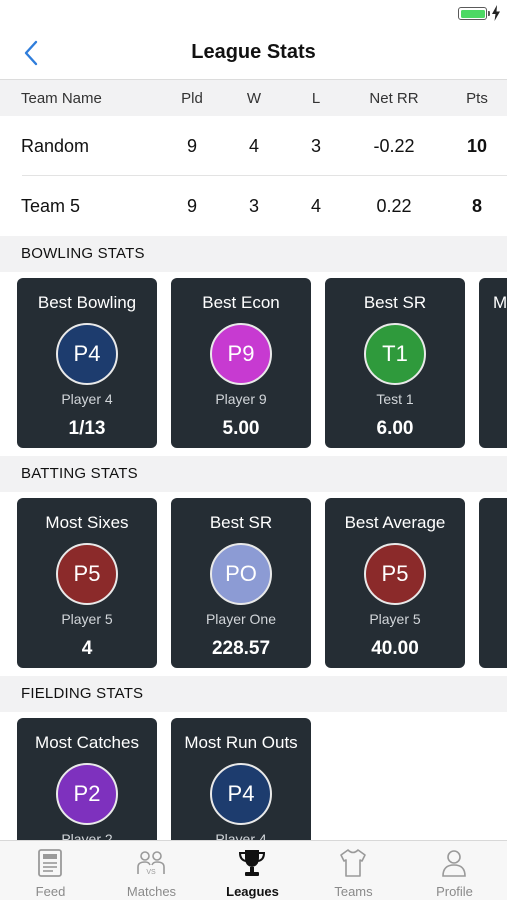 The height and width of the screenshot is (900, 507). What do you see at coordinates (87, 835) in the screenshot?
I see `player-name: Player 2` at bounding box center [87, 835].